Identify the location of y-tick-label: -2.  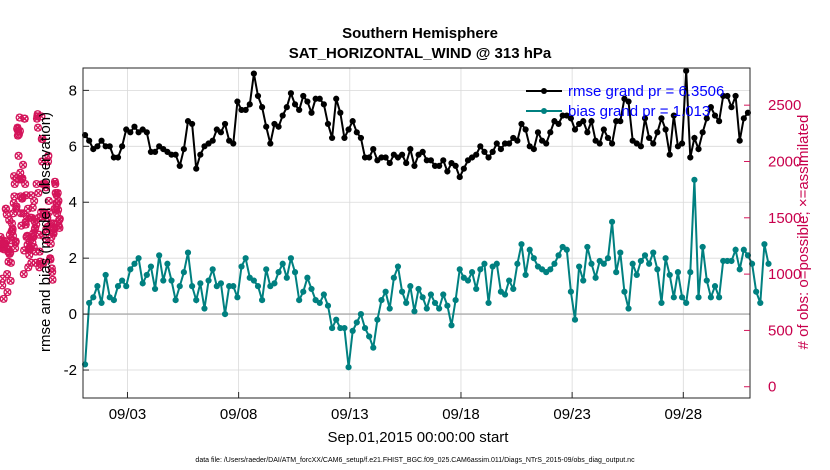
(70, 370).